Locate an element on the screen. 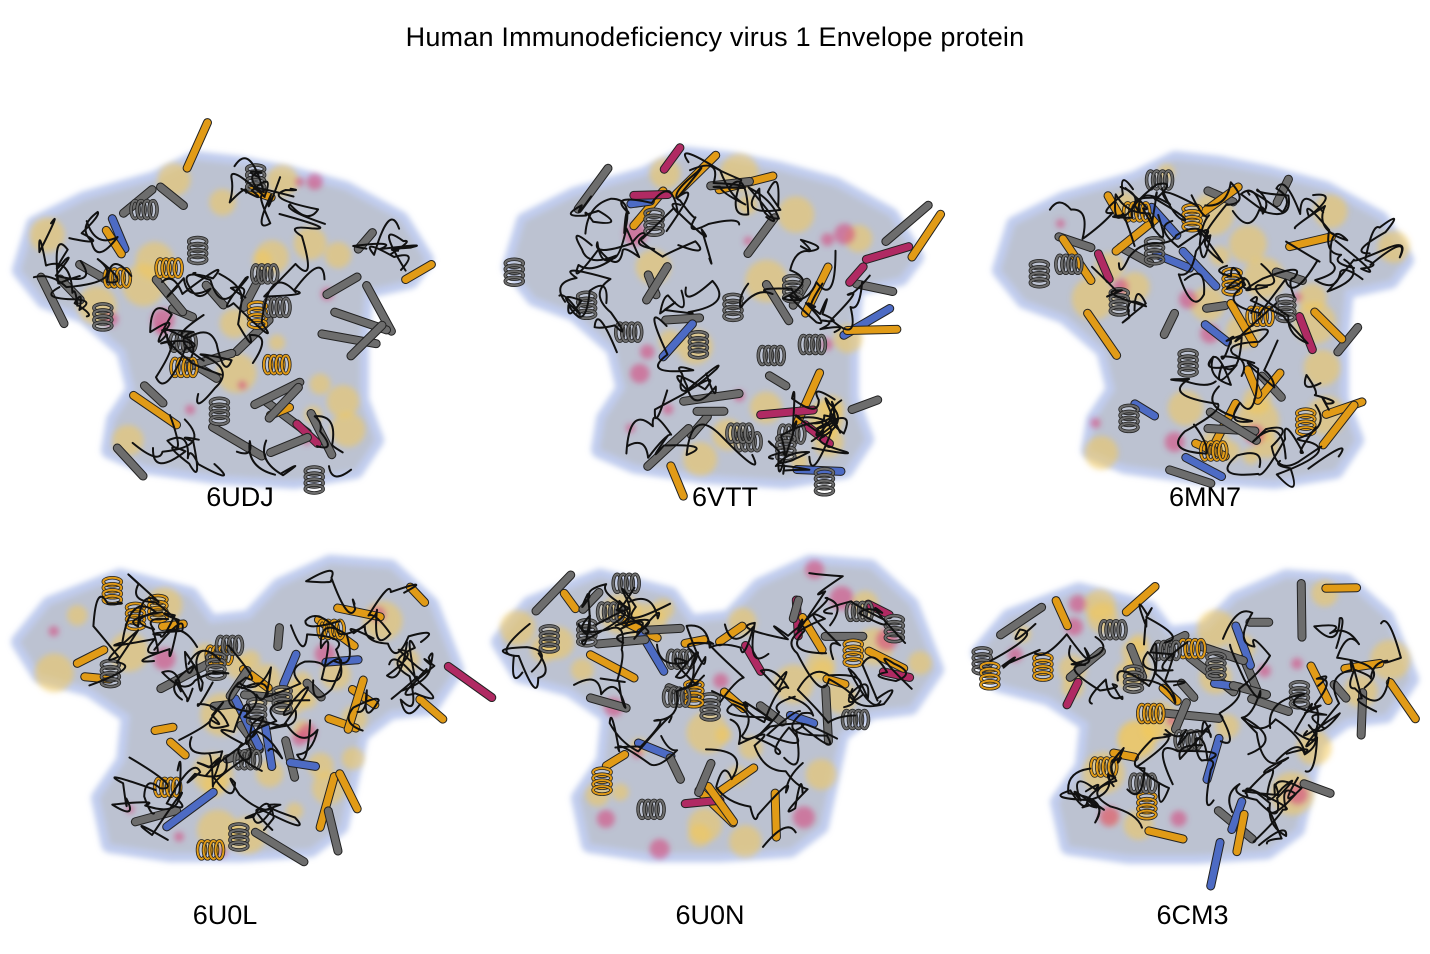  structure-label: 6VTT is located at coordinates (725, 497).